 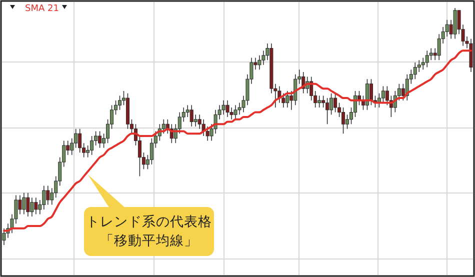 I want to click on text: SMA 21, so click(x=42, y=9).